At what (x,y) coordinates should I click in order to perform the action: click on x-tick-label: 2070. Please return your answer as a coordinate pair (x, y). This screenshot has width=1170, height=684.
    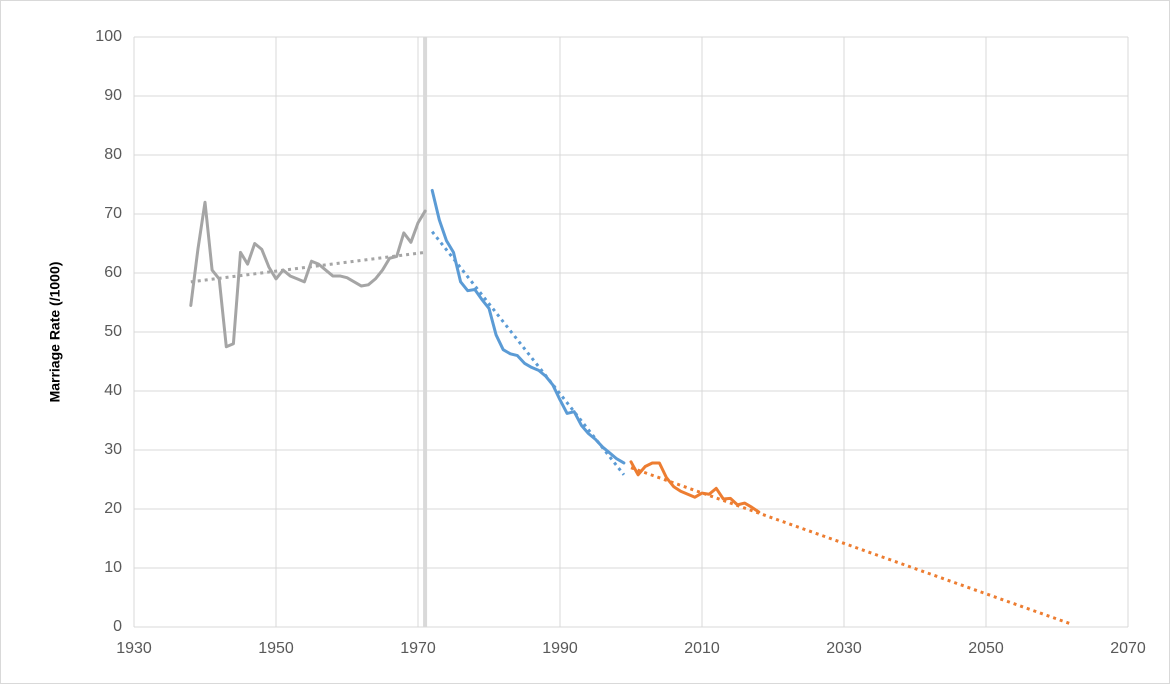
    Looking at the image, I should click on (1128, 648).